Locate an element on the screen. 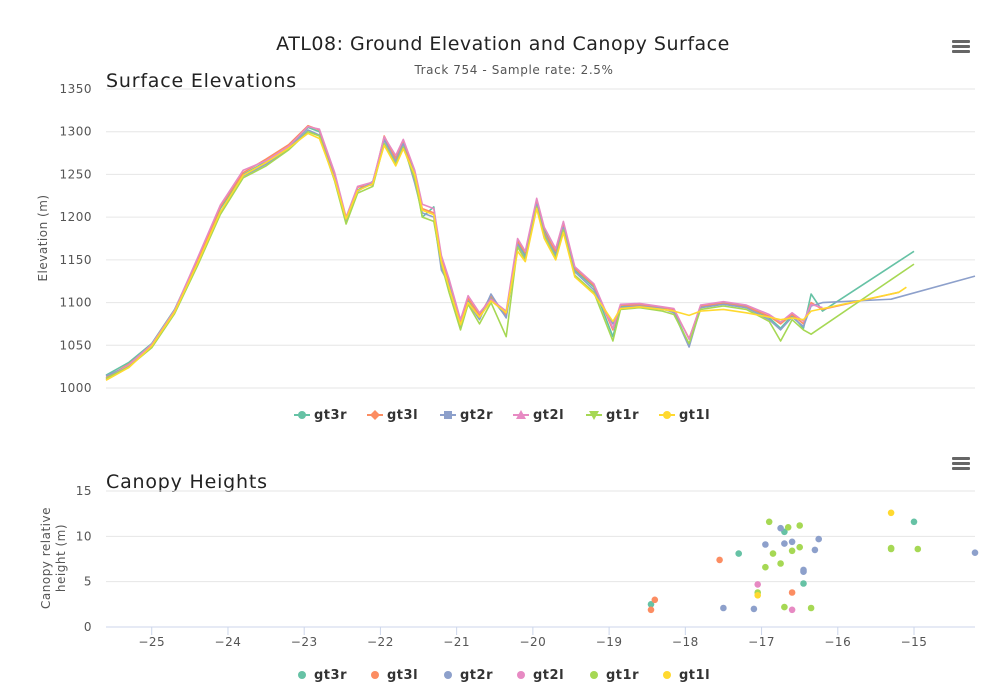 The height and width of the screenshot is (693, 1000). elevation-panel-title: Surface Elevations is located at coordinates (201, 81).